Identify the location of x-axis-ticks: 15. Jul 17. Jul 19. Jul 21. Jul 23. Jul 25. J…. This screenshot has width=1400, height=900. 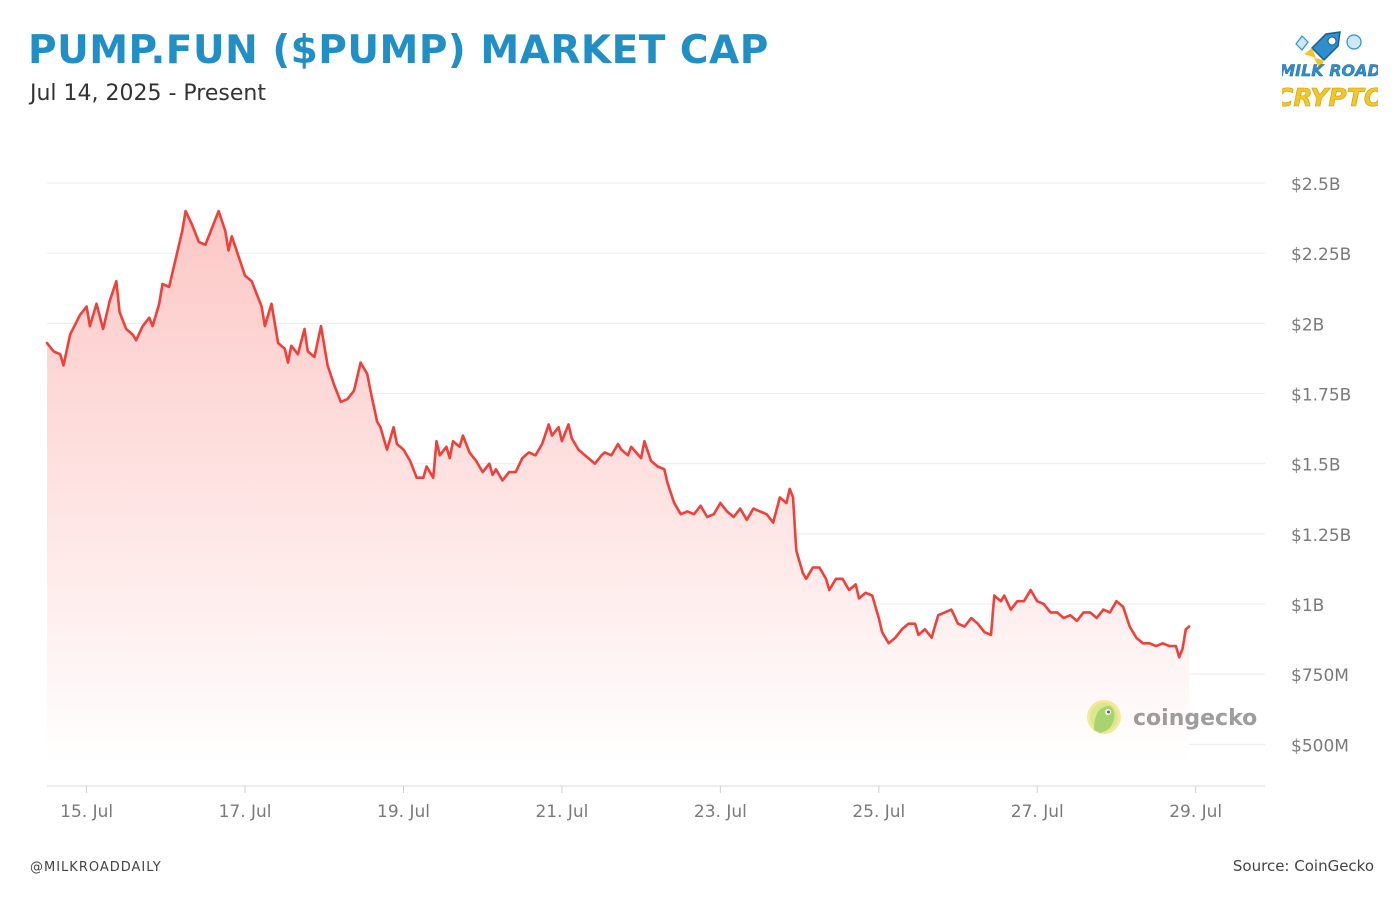
(641, 804).